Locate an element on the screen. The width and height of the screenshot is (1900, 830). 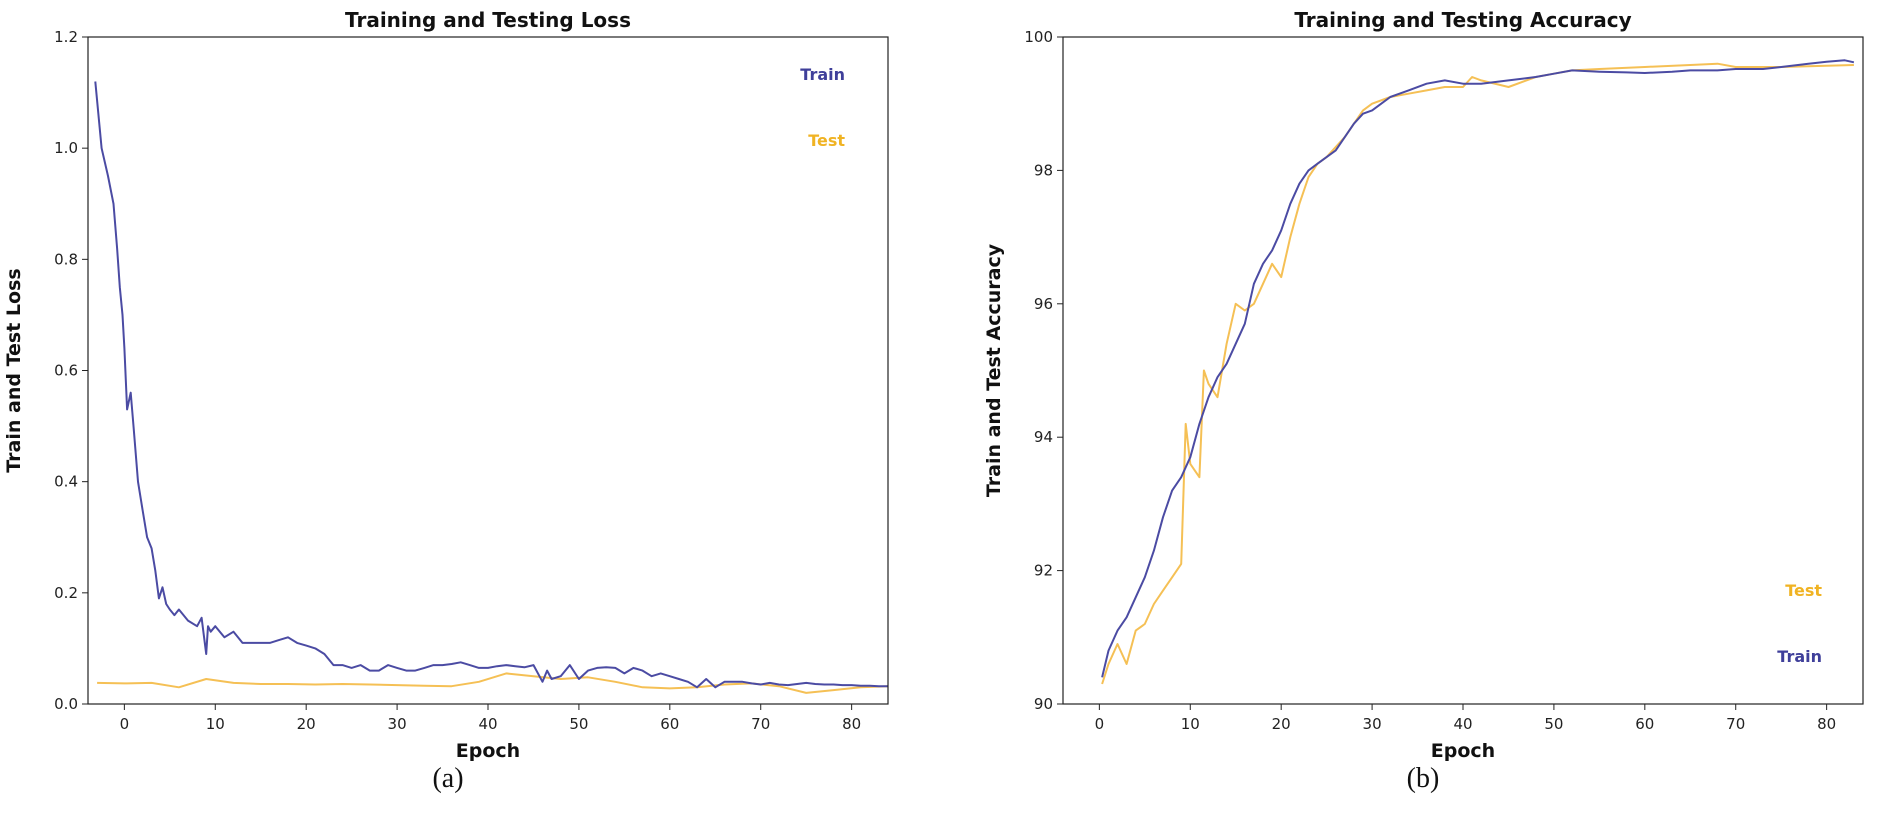
y-tick-label: 94 is located at coordinates (1043, 437).